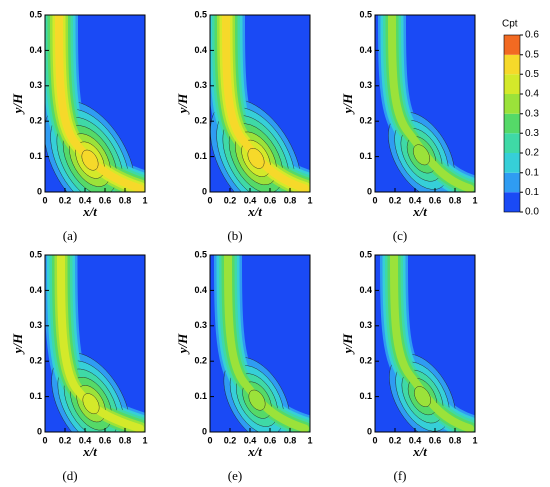  Describe the element at coordinates (532, 172) in the screenshot. I see `colorbar-tick-label: 0.1` at that location.